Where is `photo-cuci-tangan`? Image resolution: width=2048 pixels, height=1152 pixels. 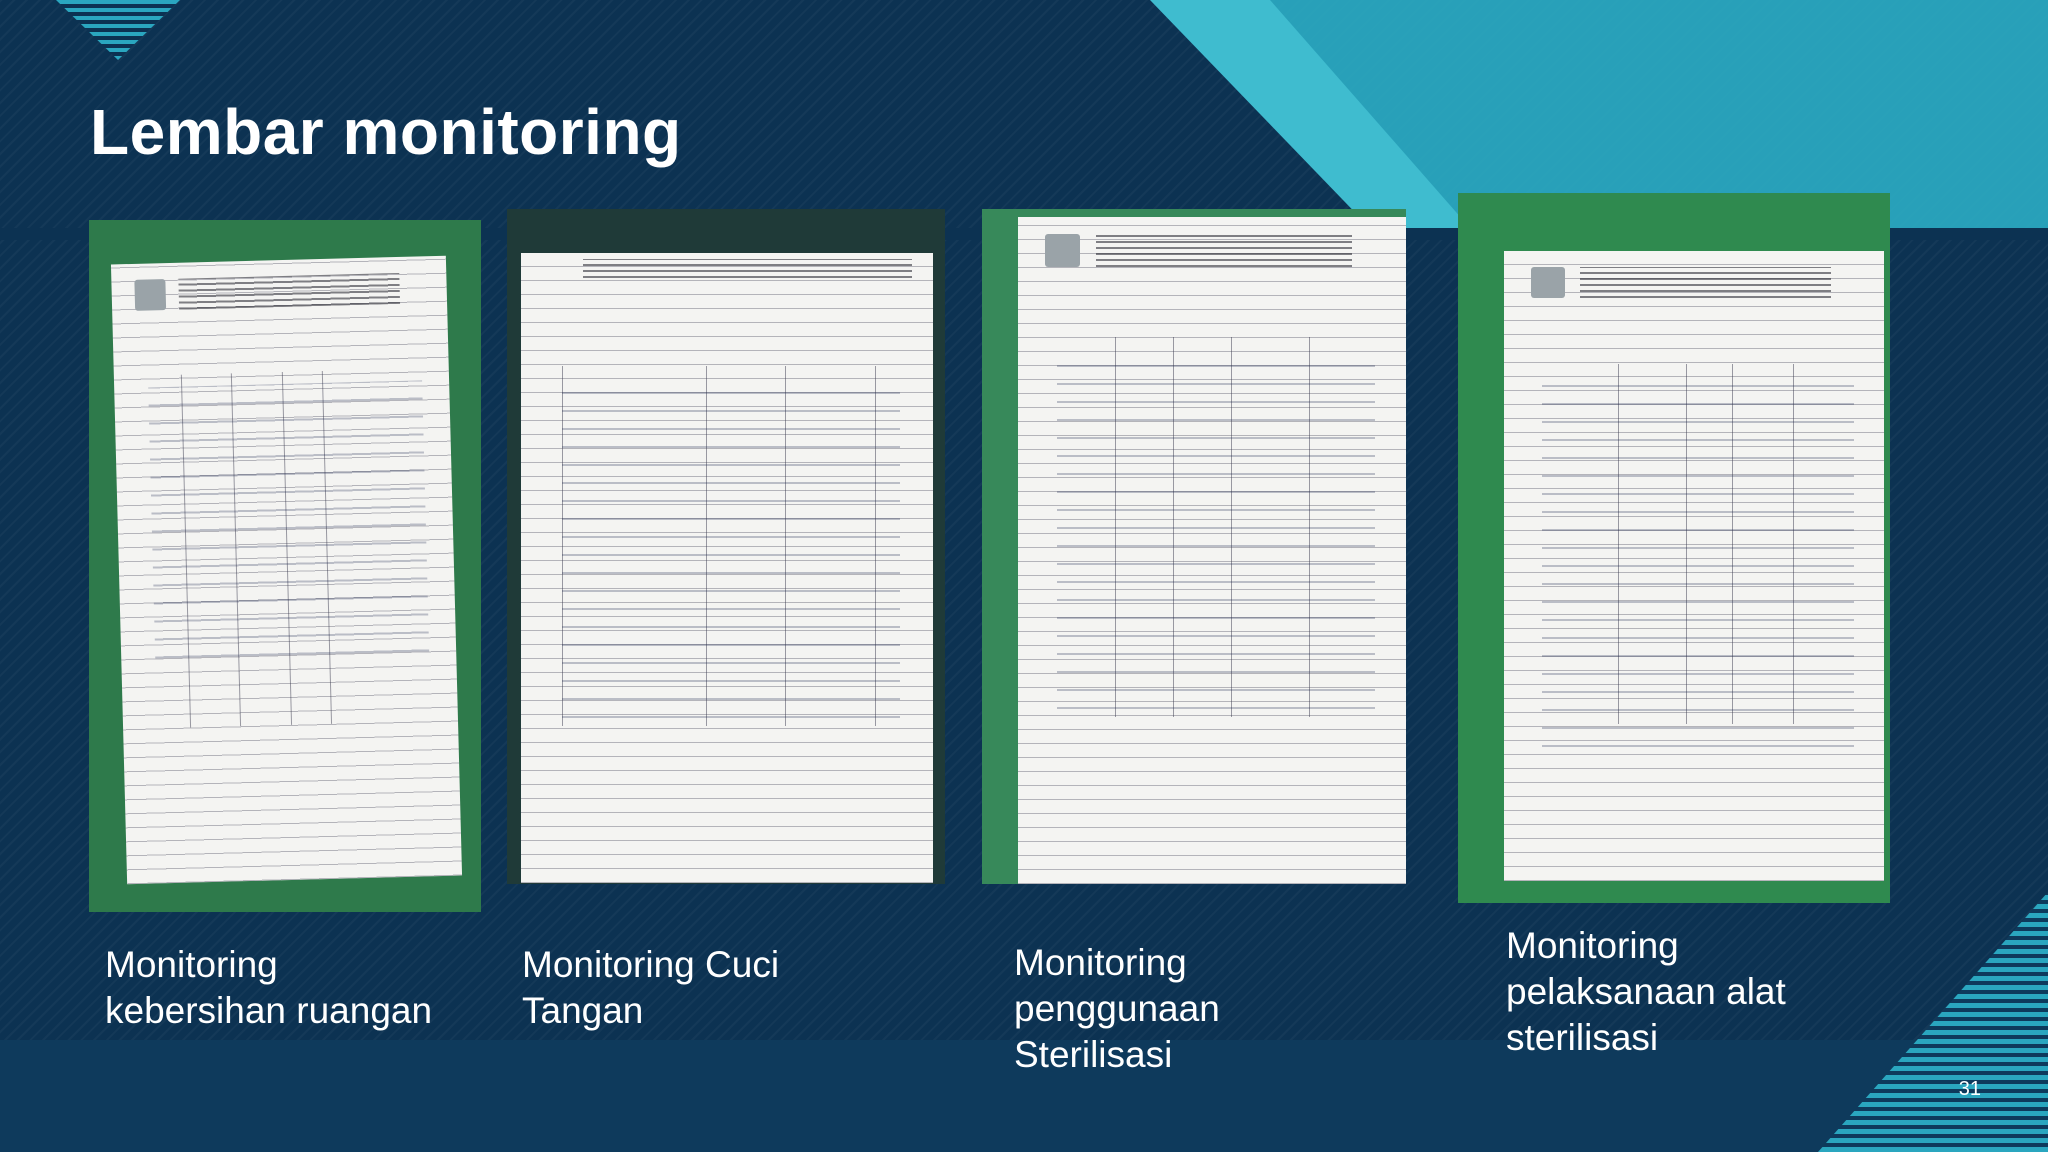 photo-cuci-tangan is located at coordinates (726, 546).